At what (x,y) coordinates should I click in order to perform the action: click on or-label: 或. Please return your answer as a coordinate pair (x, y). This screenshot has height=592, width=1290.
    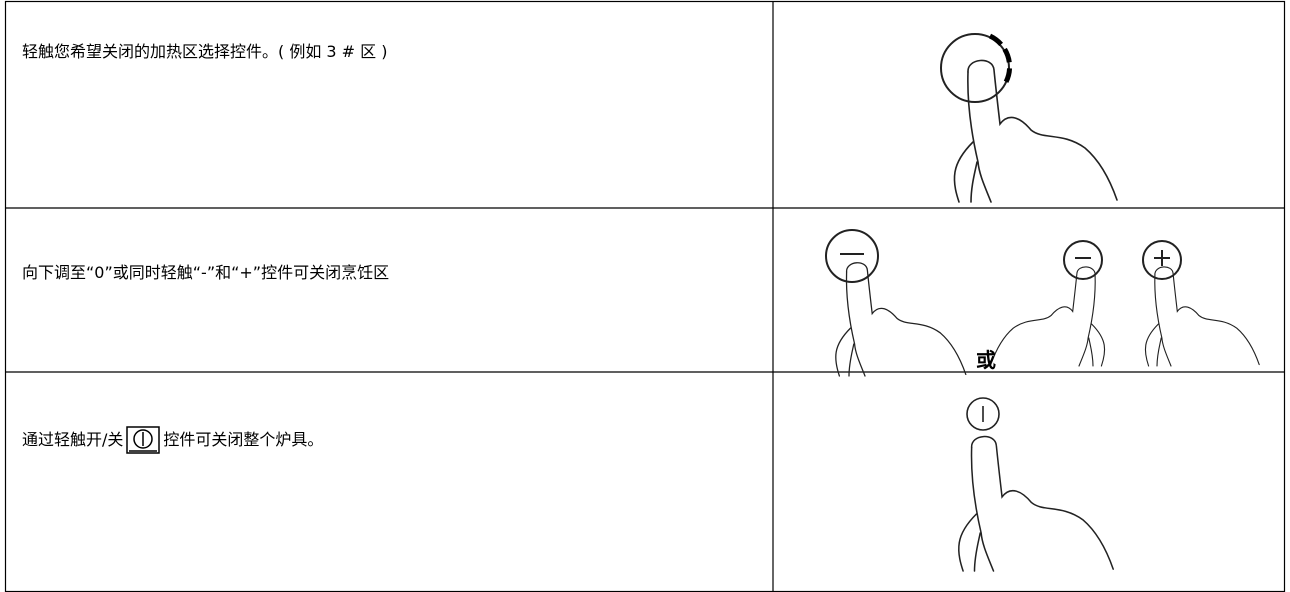
    Looking at the image, I should click on (986, 360).